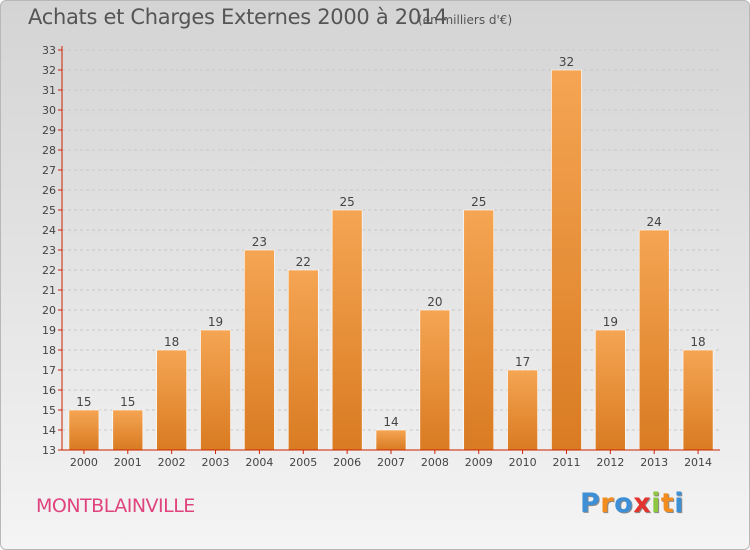 This screenshot has width=750, height=550. What do you see at coordinates (49, 90) in the screenshot?
I see `y-tick-label: 31` at bounding box center [49, 90].